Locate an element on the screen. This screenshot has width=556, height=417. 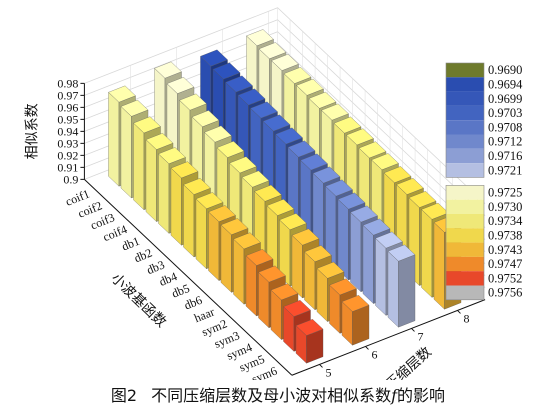
z-tick-label: 0.91 is located at coordinates (67, 167).